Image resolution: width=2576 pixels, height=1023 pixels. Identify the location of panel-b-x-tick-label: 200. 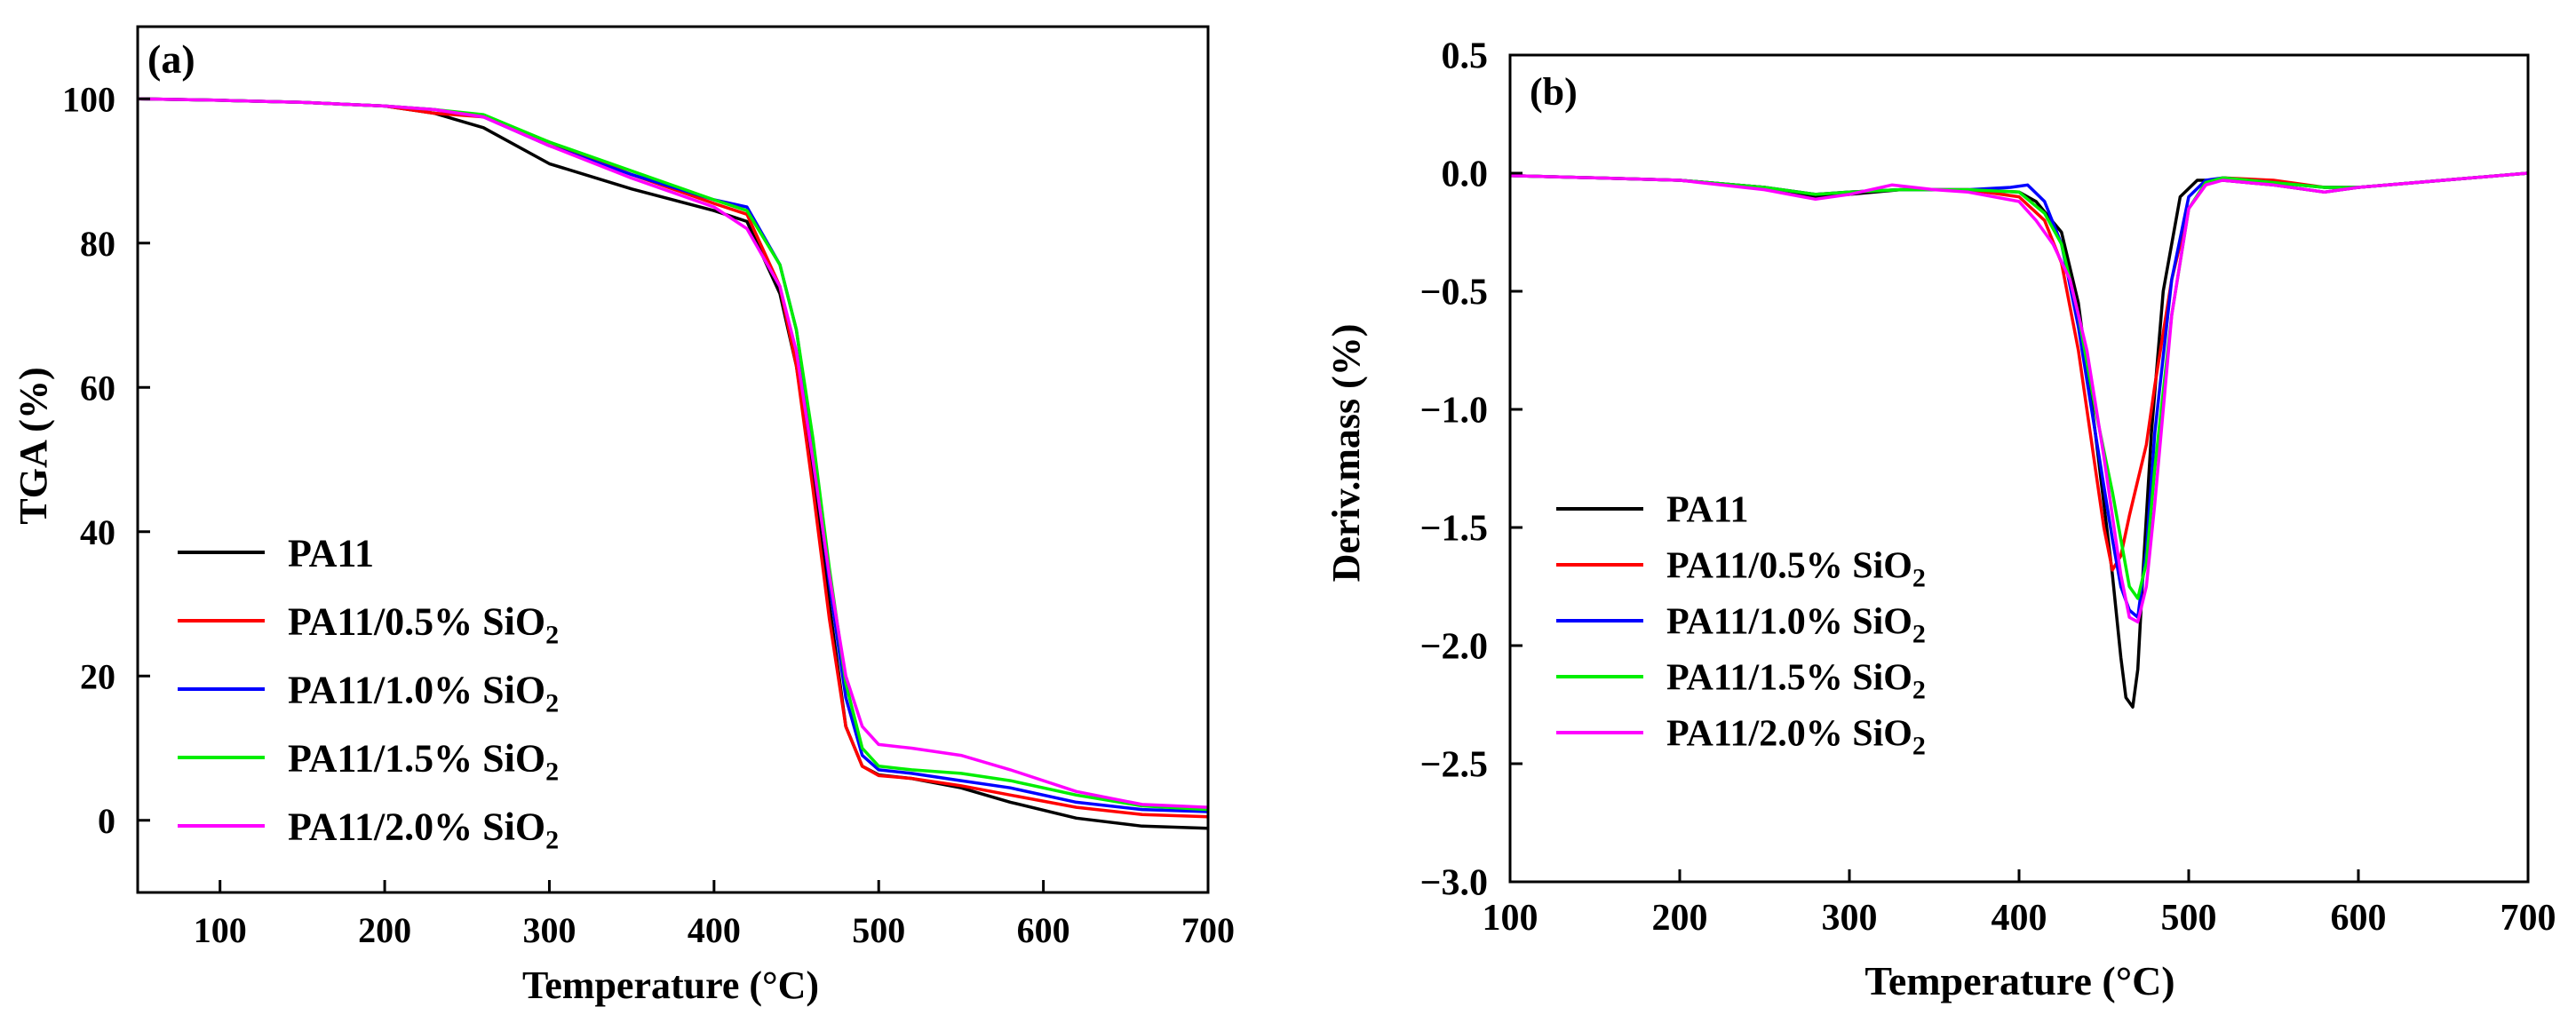
(1680, 919).